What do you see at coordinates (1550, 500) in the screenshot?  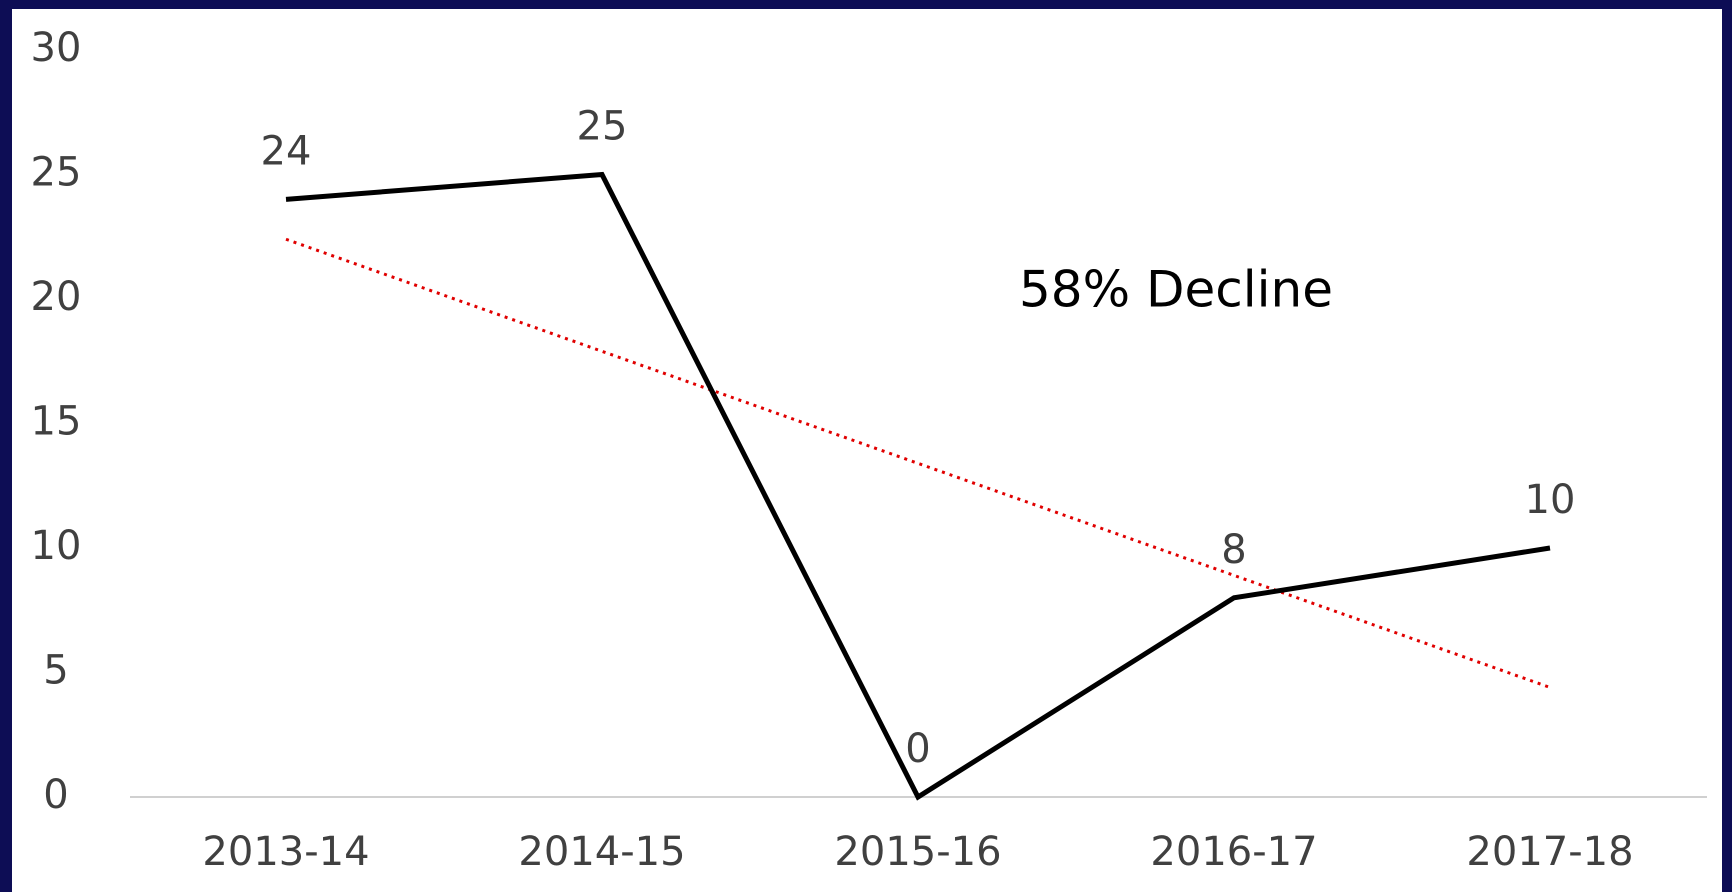 I see `data-label: 10` at bounding box center [1550, 500].